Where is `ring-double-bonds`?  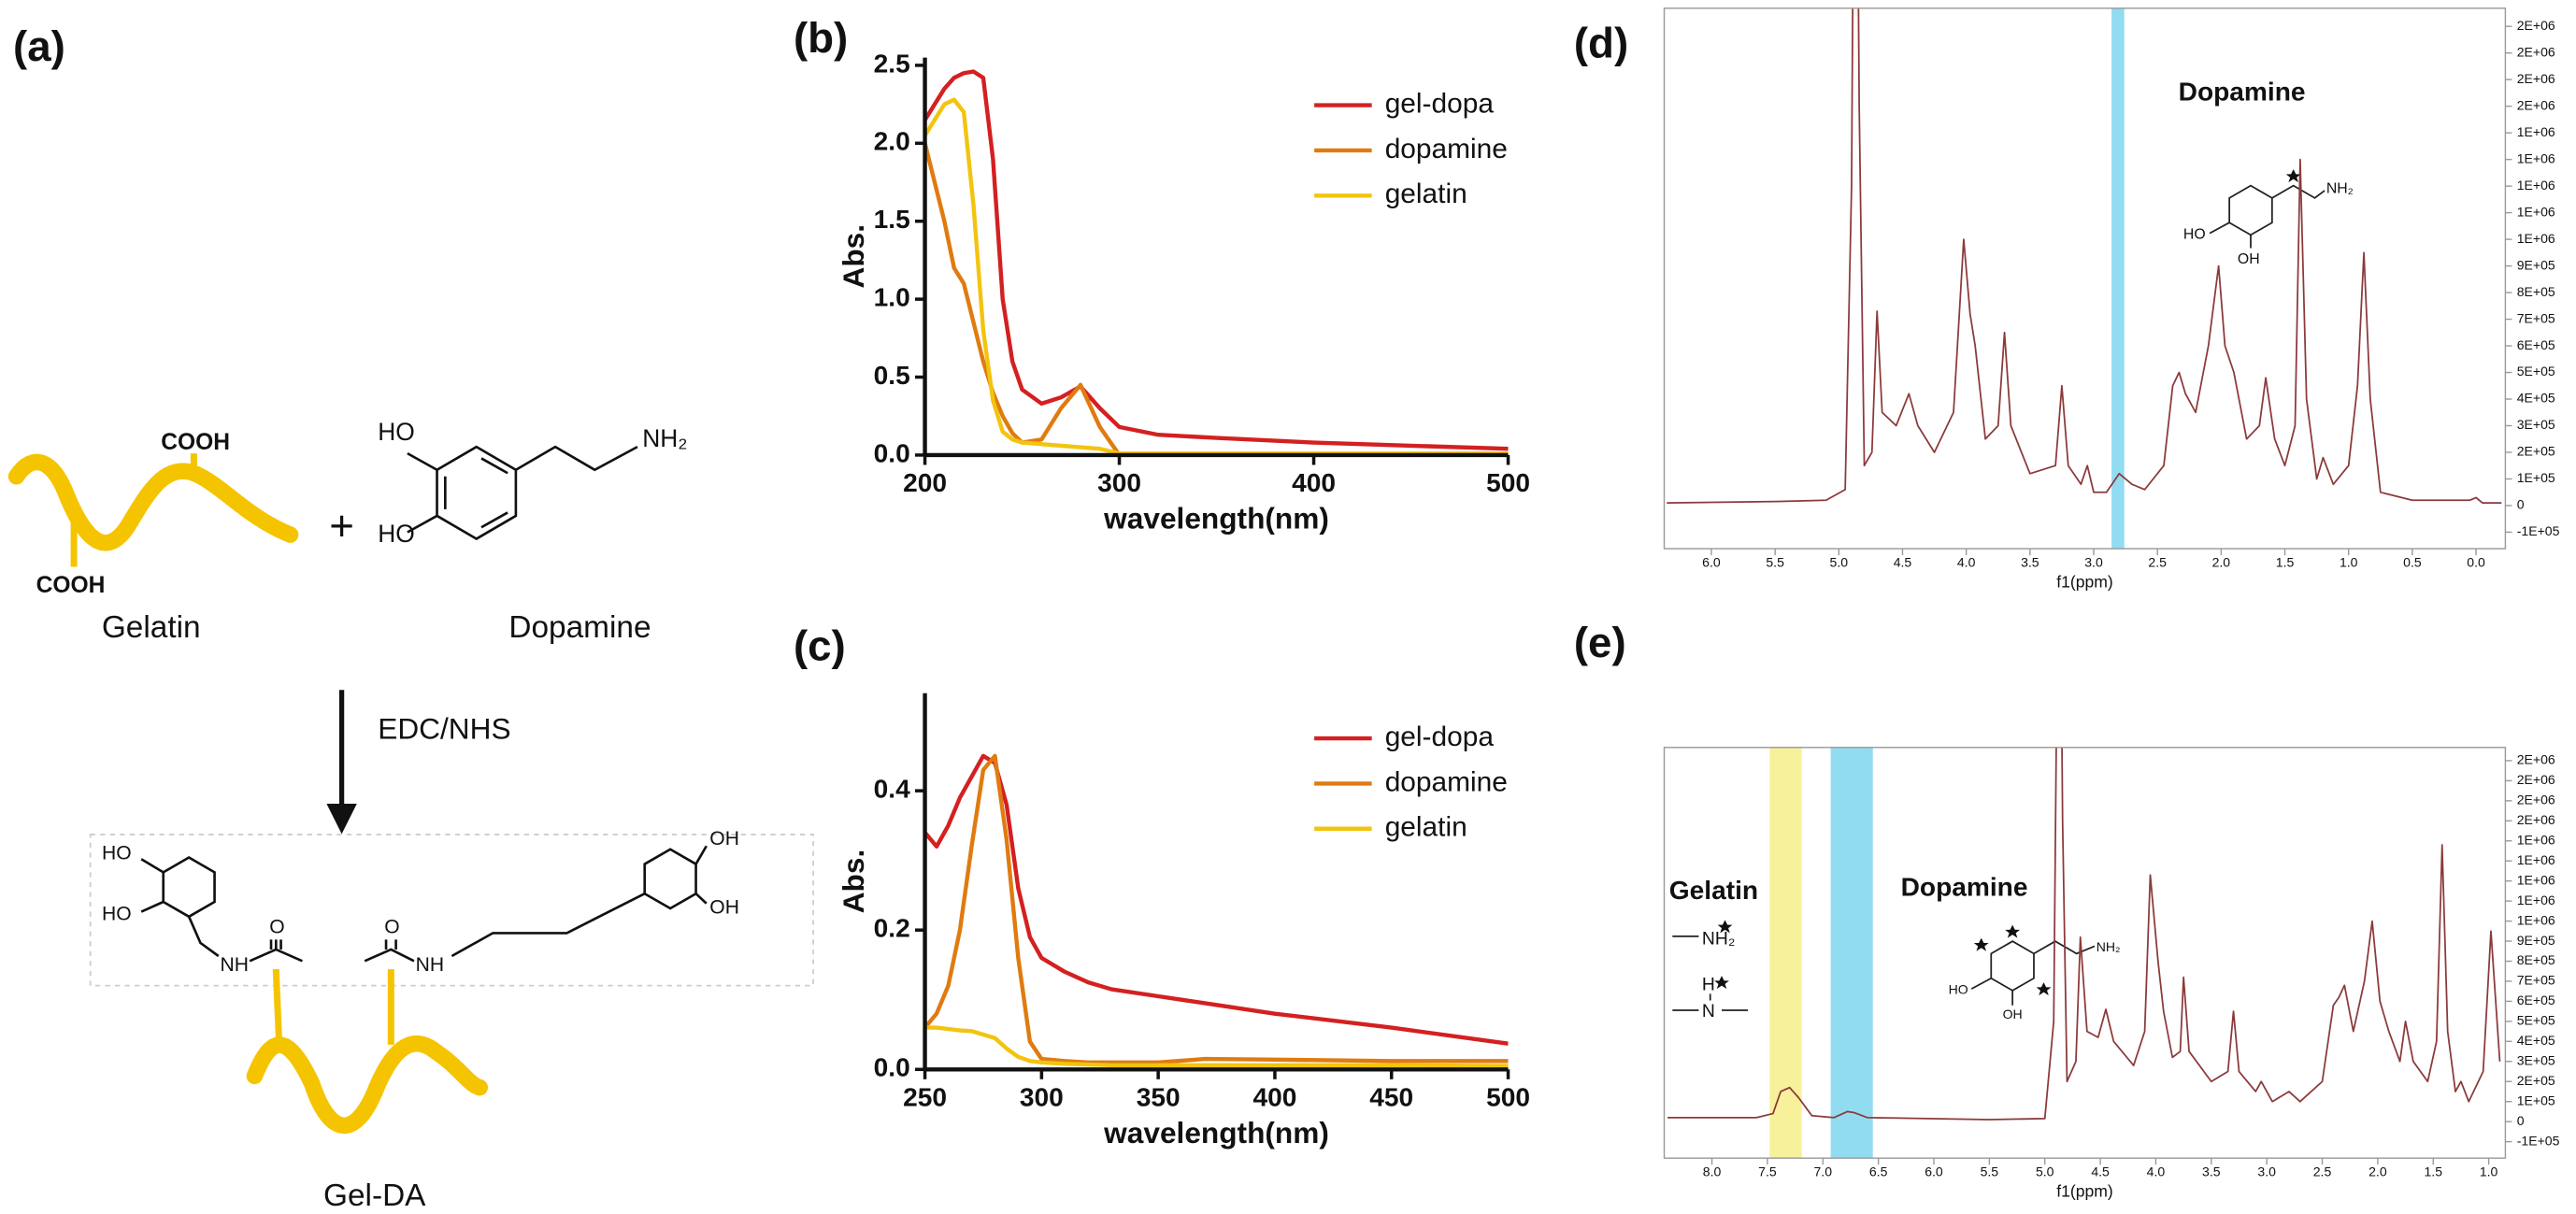 ring-double-bonds is located at coordinates (476, 493).